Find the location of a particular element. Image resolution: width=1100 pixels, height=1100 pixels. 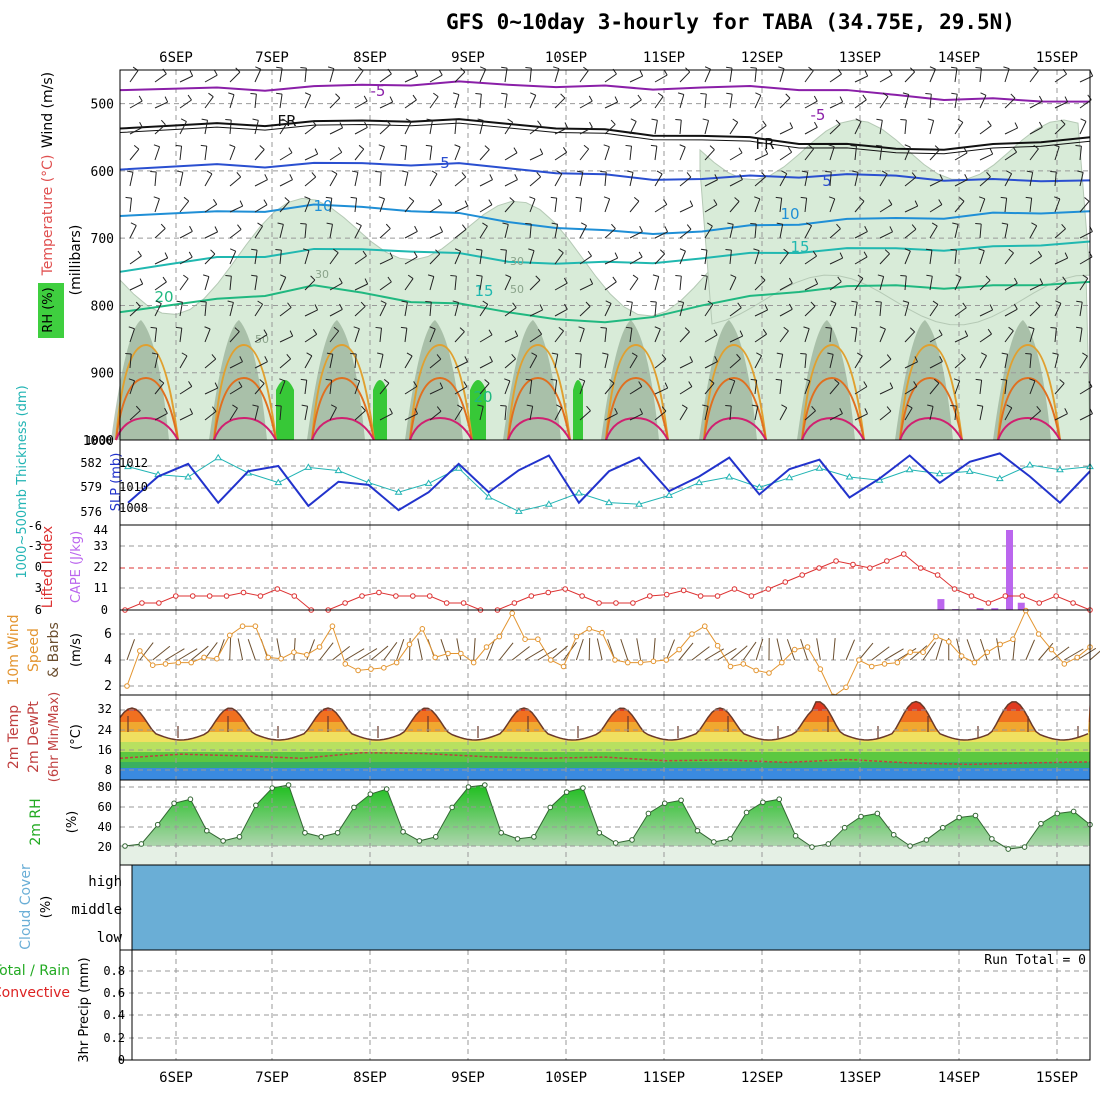

date-tick-top: 14SEP is located at coordinates (959, 58).